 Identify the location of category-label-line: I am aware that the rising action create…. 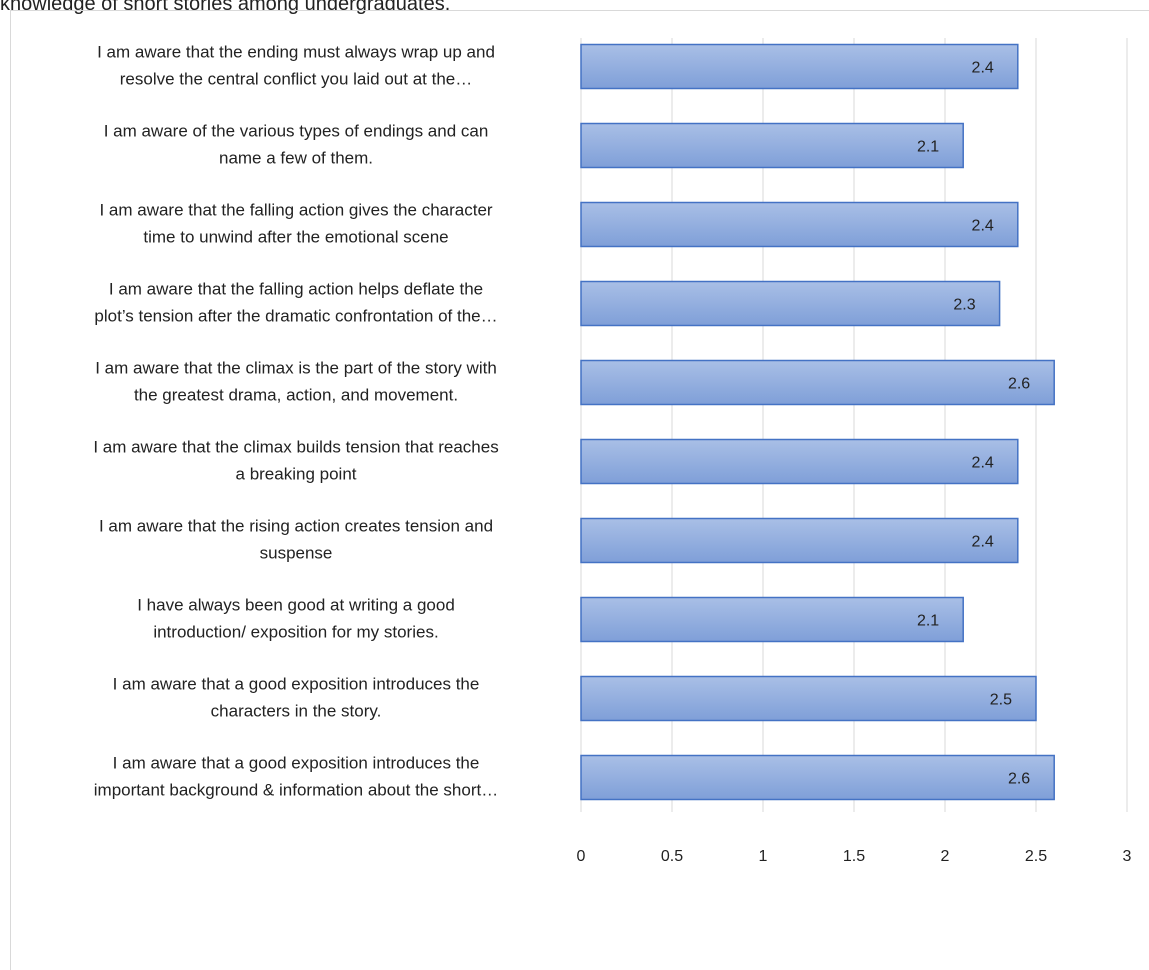
(296, 526).